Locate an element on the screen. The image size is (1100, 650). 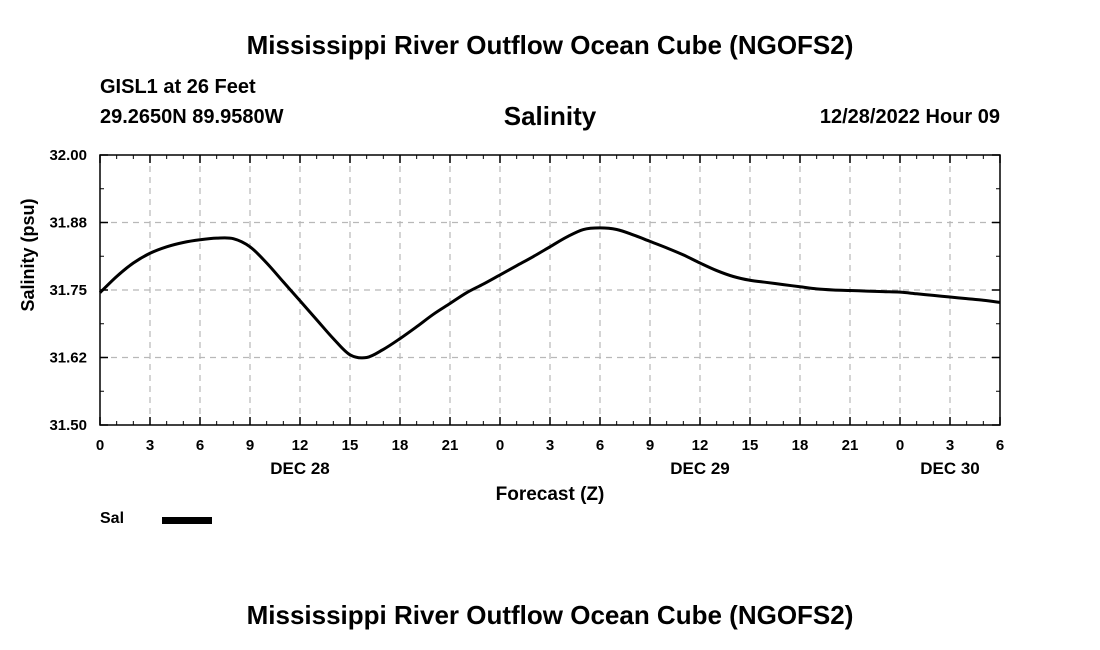
station-coordinates: 29.2650N 89.9580W is located at coordinates (192, 117).